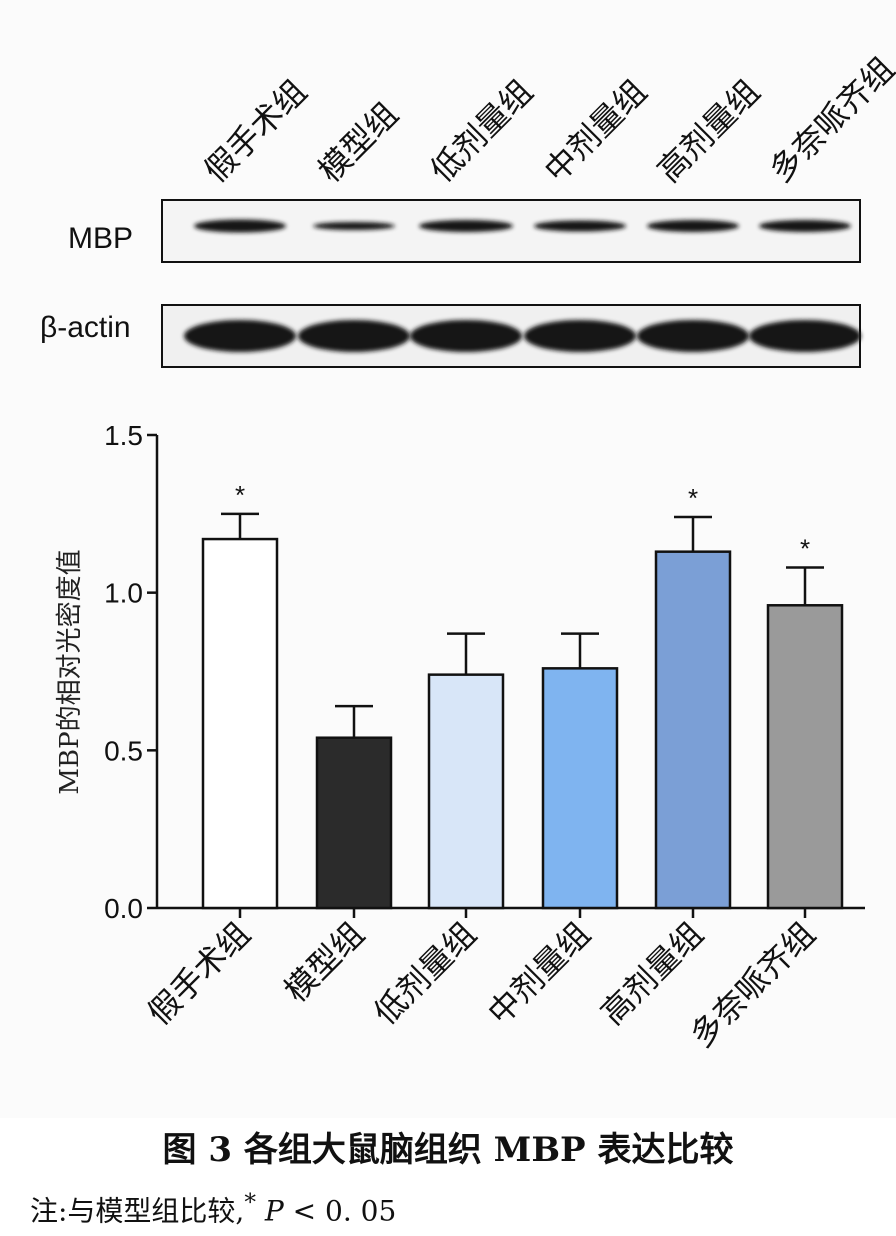 The width and height of the screenshot is (896, 1236). Describe the element at coordinates (481, 130) in the screenshot. I see `blot-lane-label: 低剂量组` at that location.